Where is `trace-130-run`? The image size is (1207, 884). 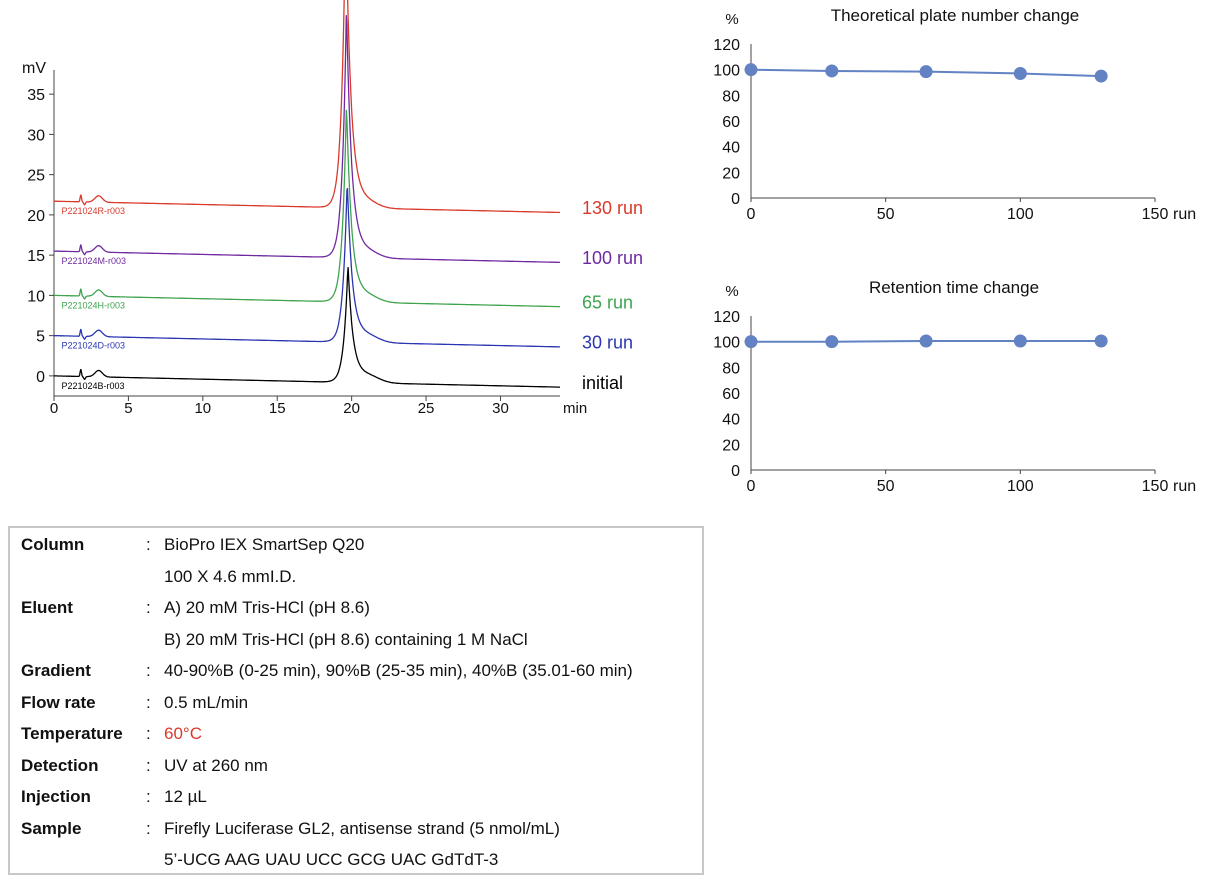
trace-130-run is located at coordinates (307, 107).